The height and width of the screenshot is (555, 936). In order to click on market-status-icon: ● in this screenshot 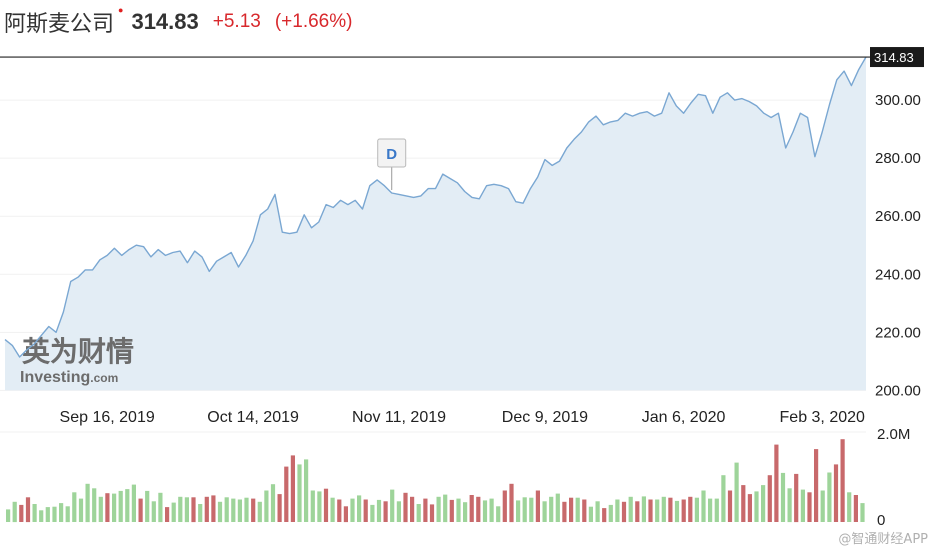, I will do `click(121, 10)`.